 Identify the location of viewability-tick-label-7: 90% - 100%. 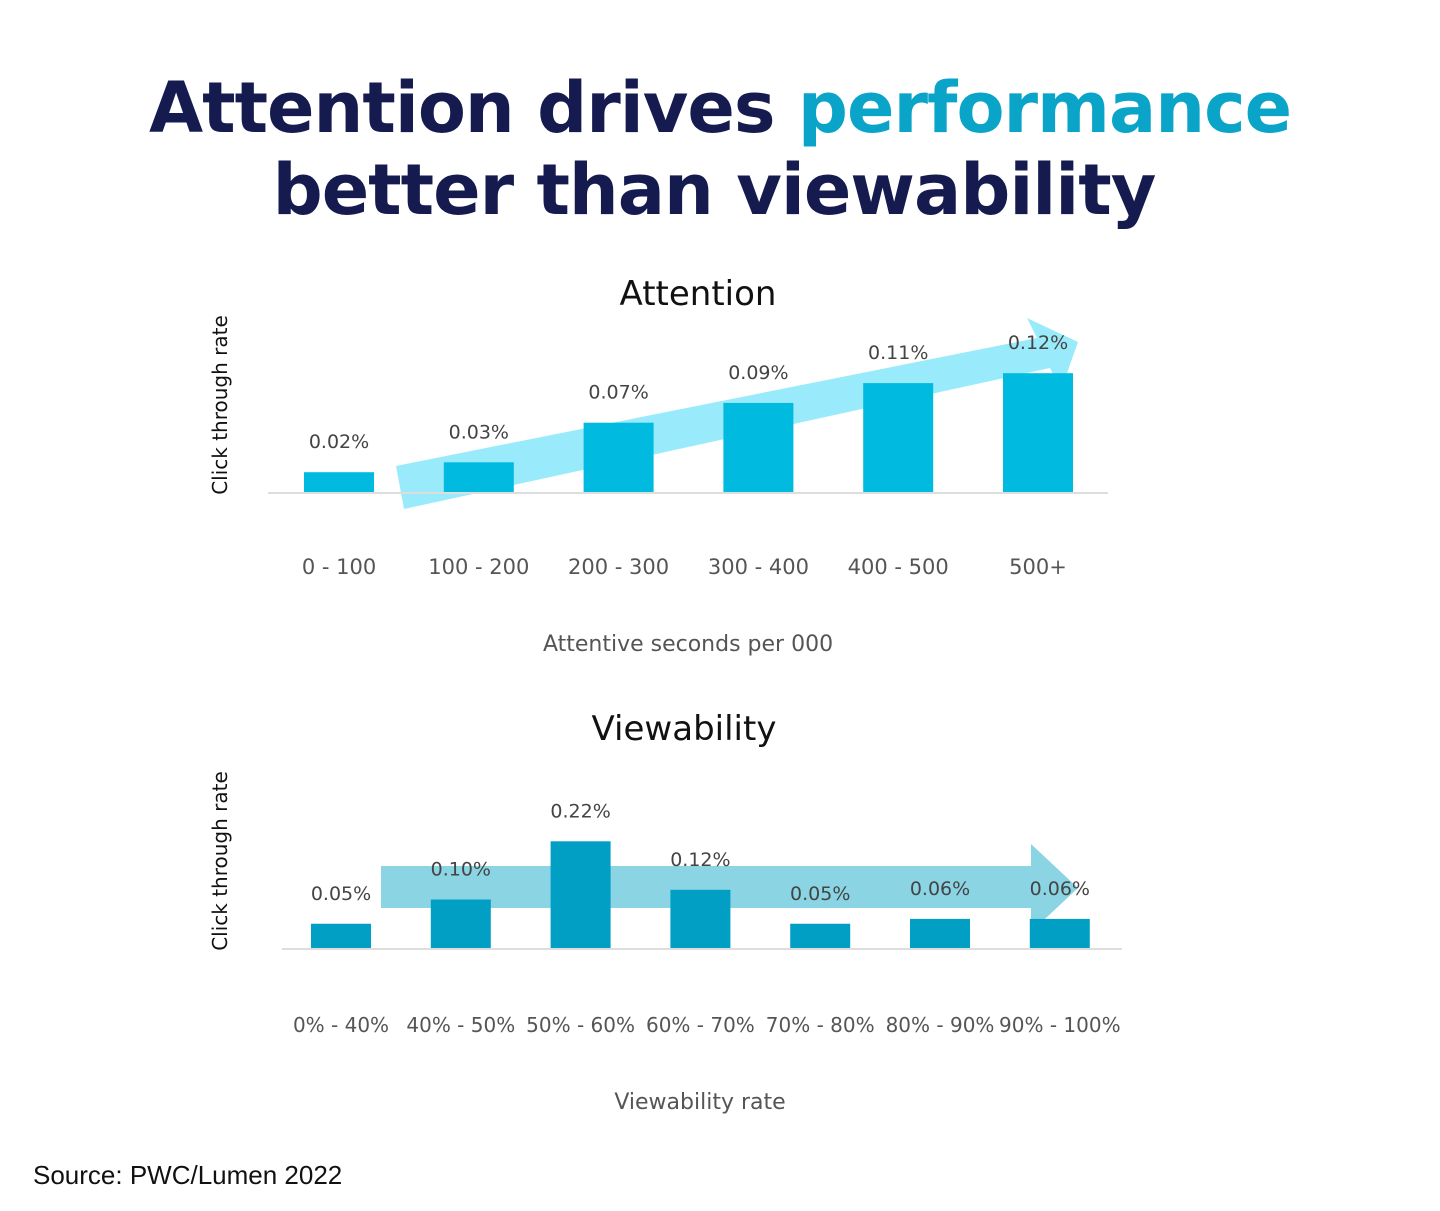
(1060, 1025).